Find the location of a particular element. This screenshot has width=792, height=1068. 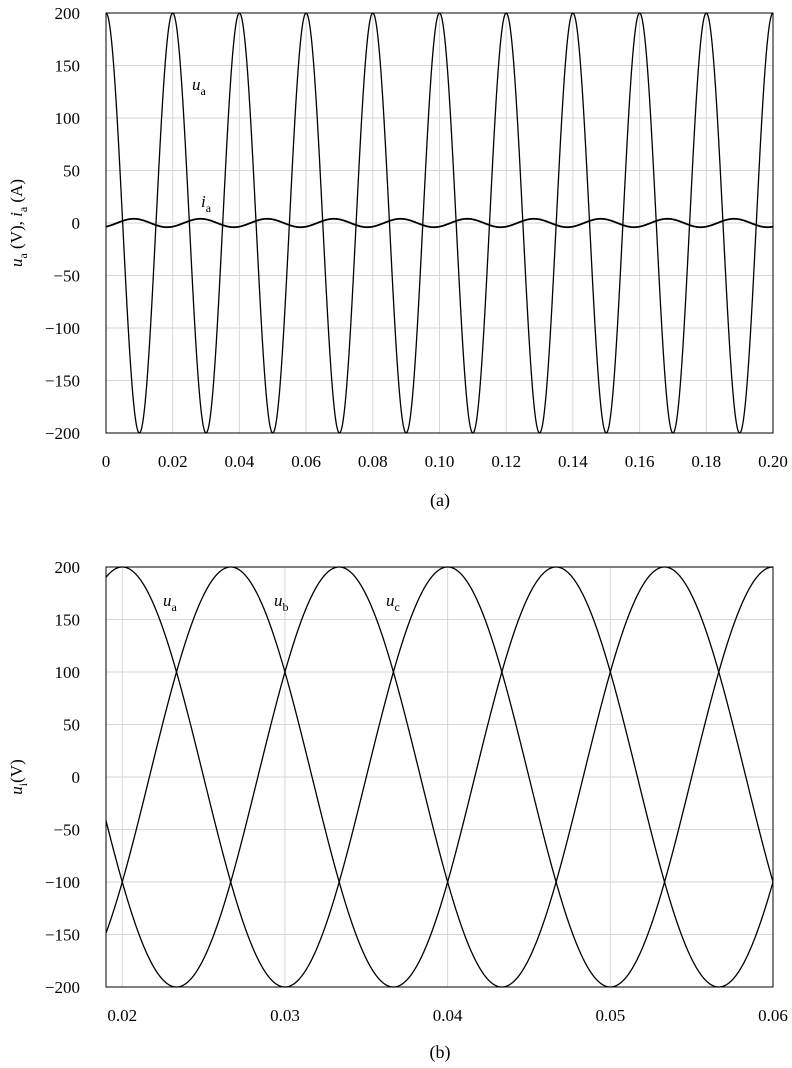

y-axis-label-a-mid: (V), is located at coordinates (16, 235).